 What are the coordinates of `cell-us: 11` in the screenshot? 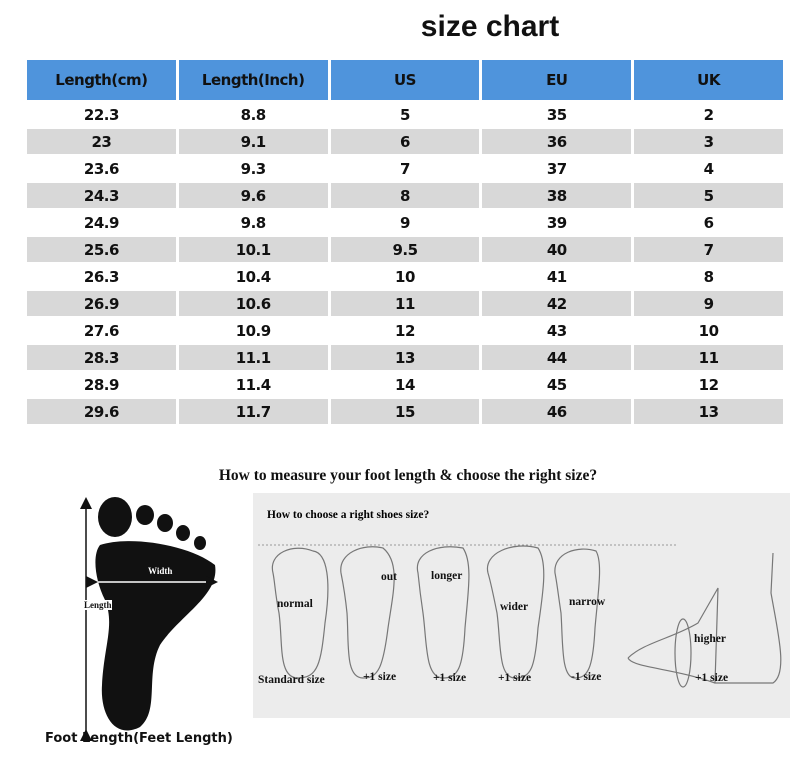 It's located at (405, 303).